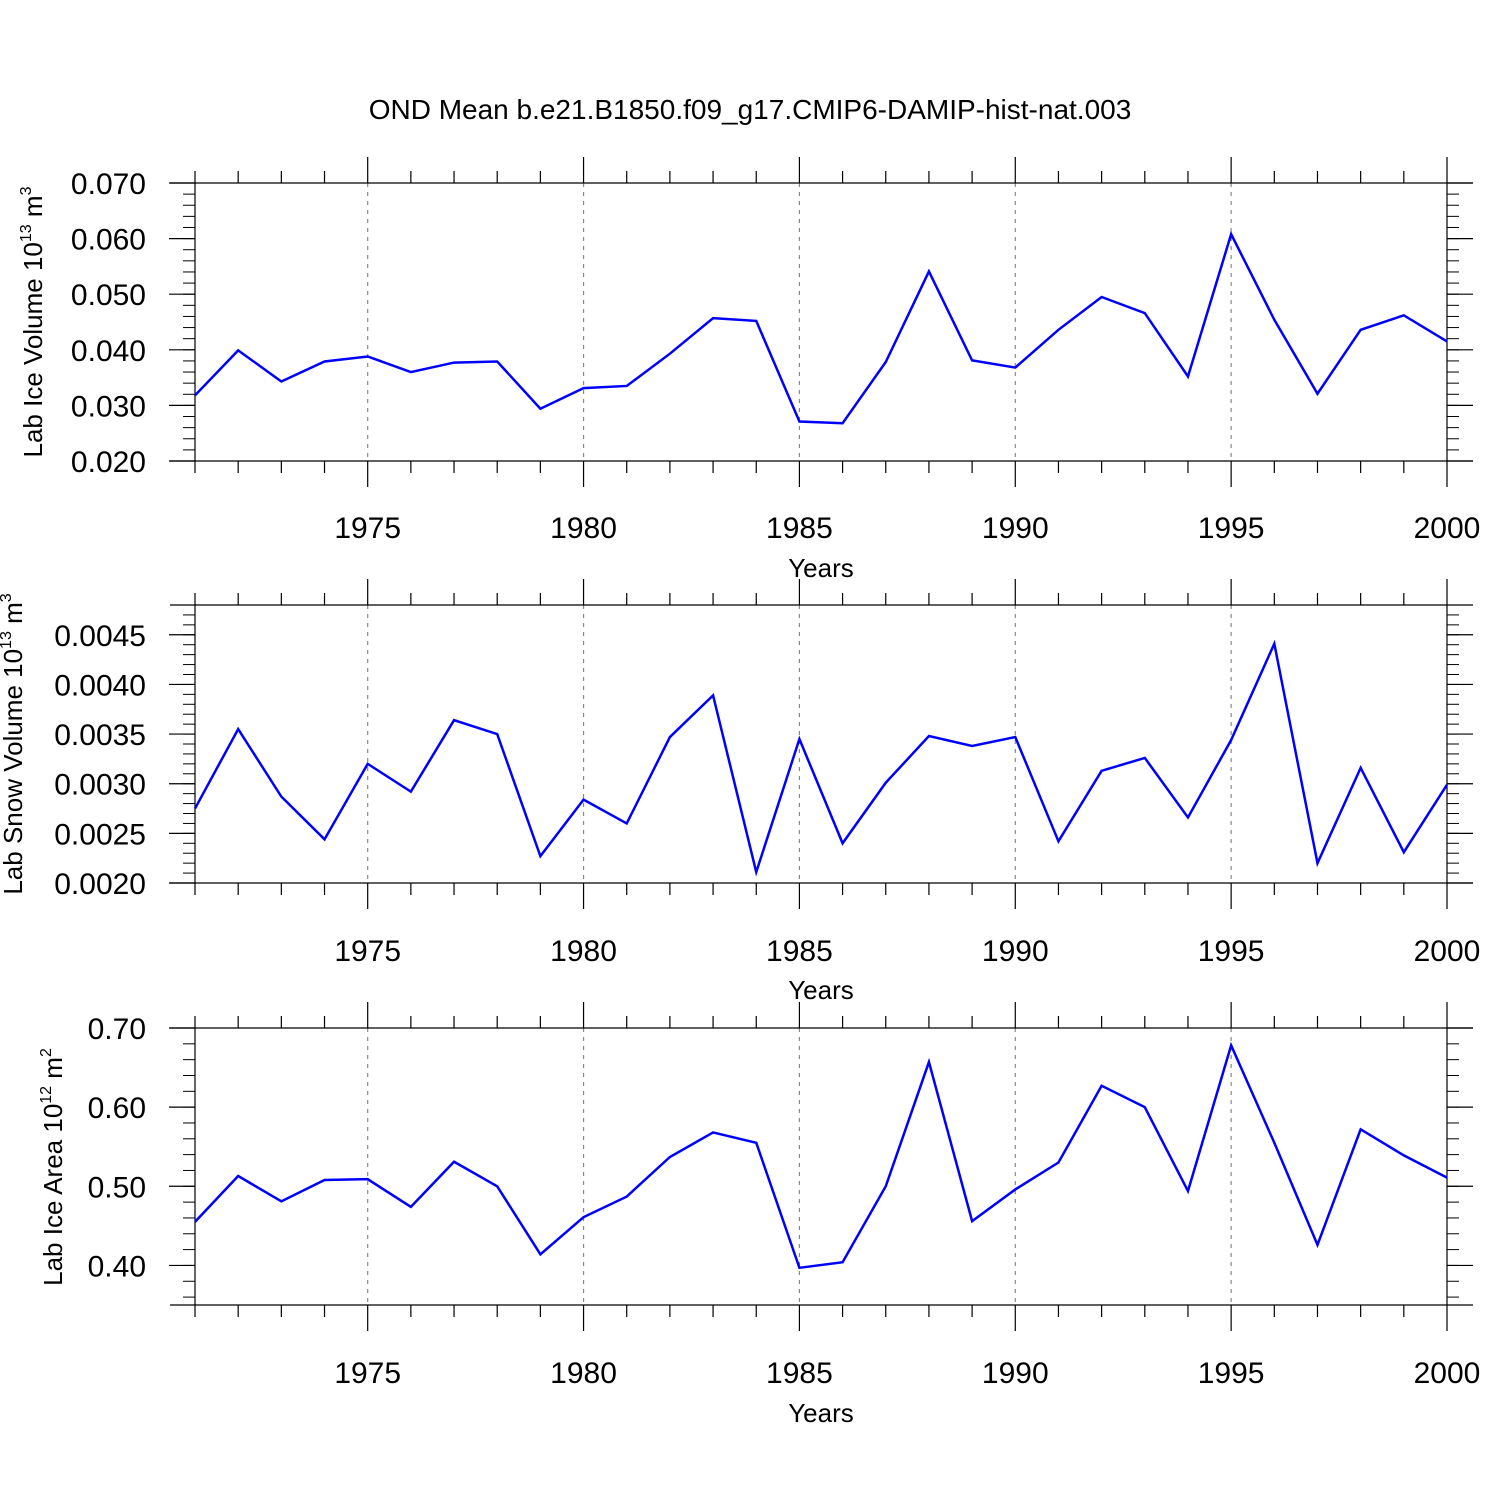  What do you see at coordinates (14, 743) in the screenshot?
I see `y-axis-label: Lab Snow Volume 1013 m3` at bounding box center [14, 743].